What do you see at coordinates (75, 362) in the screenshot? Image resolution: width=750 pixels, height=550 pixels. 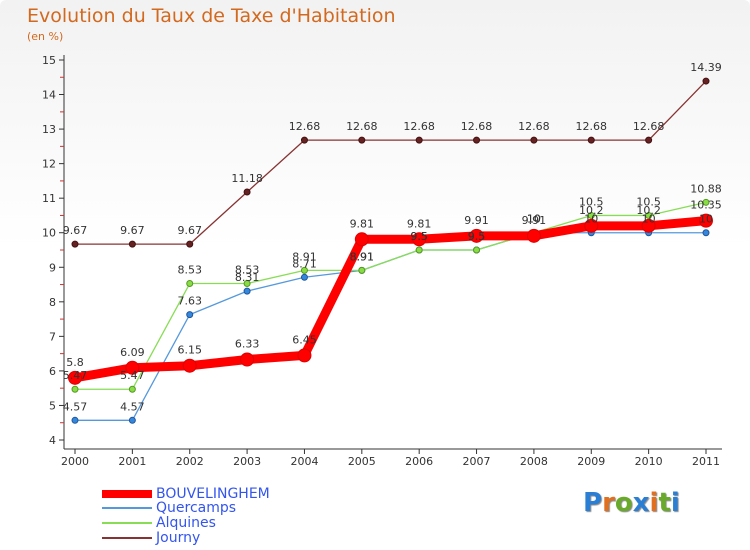 I see `data-label-bouvelinghem: 5.8` at bounding box center [75, 362].